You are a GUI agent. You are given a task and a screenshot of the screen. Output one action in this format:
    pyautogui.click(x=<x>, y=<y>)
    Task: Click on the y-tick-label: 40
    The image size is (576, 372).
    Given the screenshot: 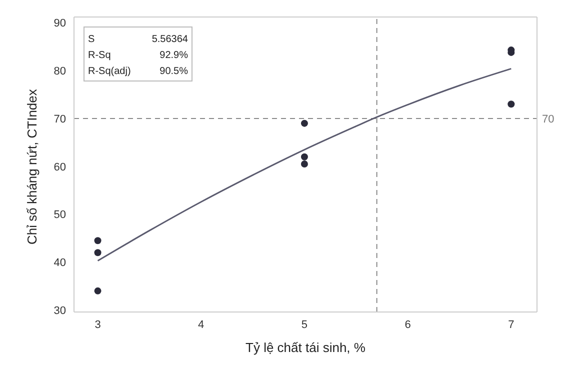 What is the action you would take?
    pyautogui.click(x=60, y=263)
    